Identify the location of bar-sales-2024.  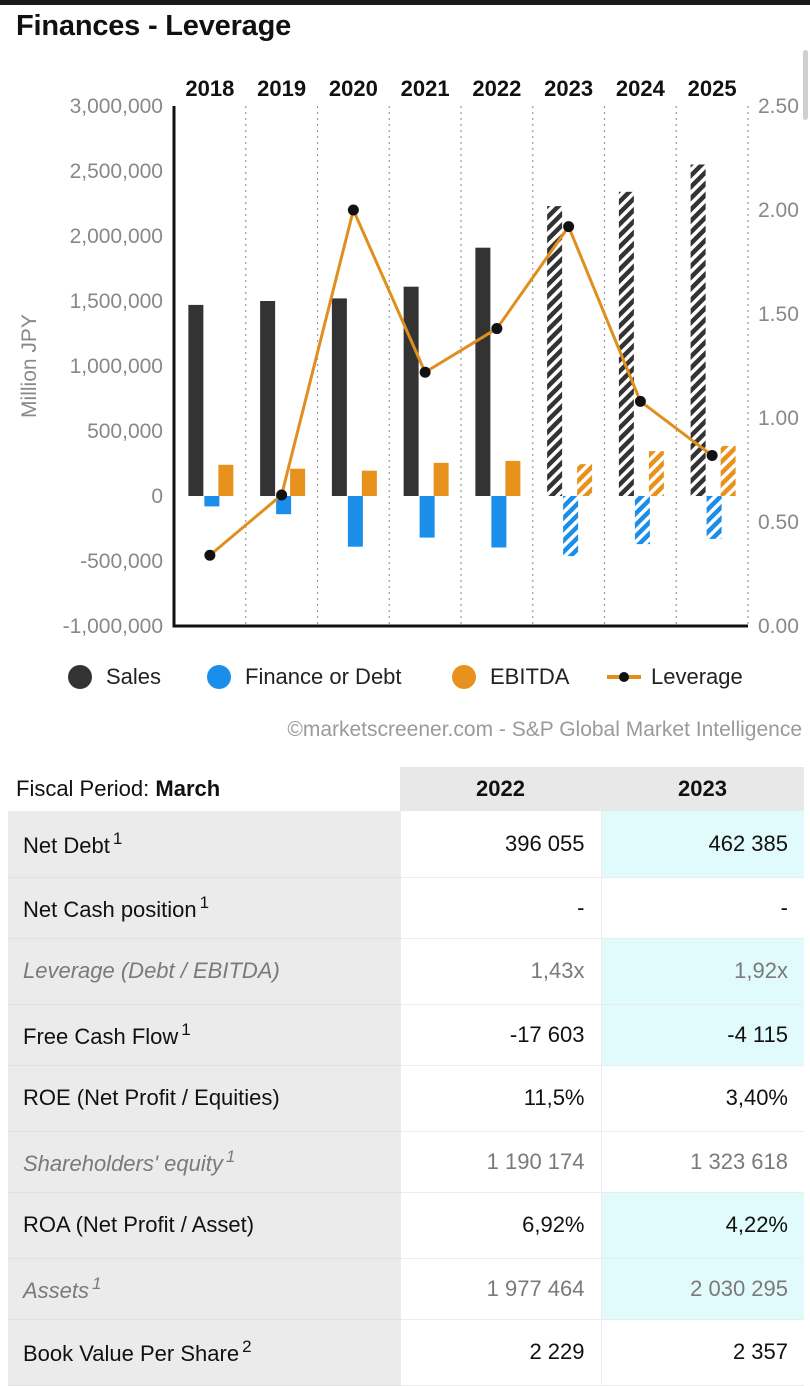
(626, 344).